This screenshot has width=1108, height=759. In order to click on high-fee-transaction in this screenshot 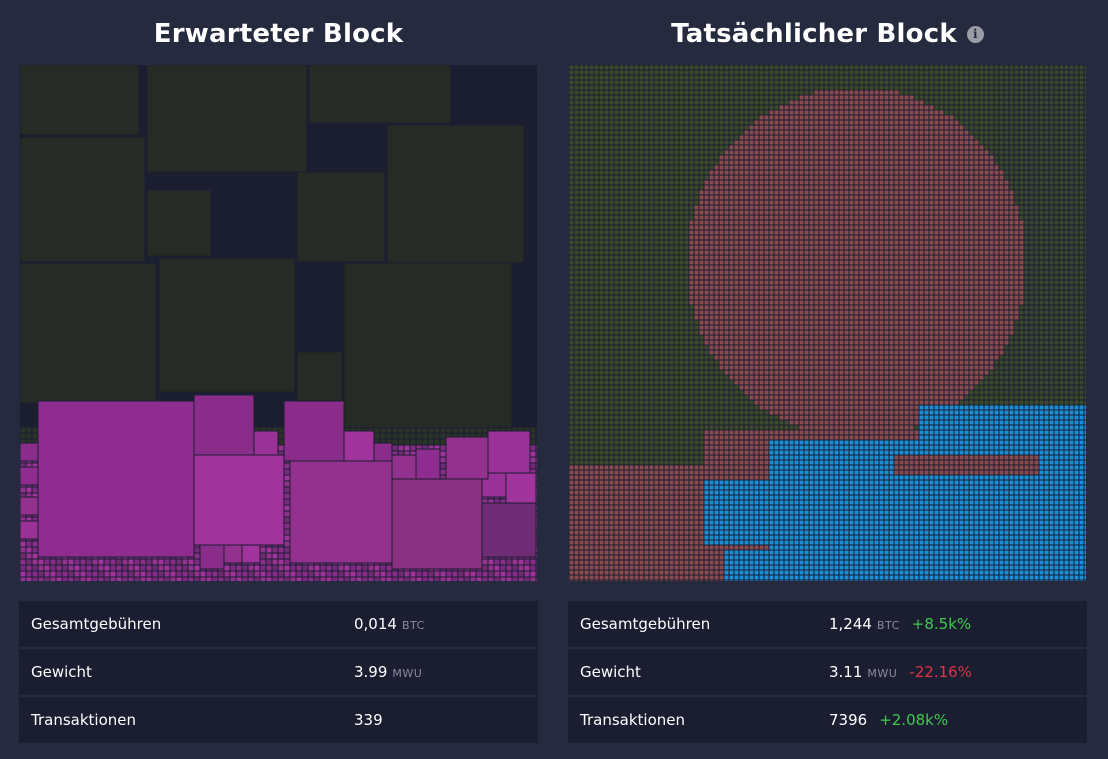, I will do `click(29, 476)`.